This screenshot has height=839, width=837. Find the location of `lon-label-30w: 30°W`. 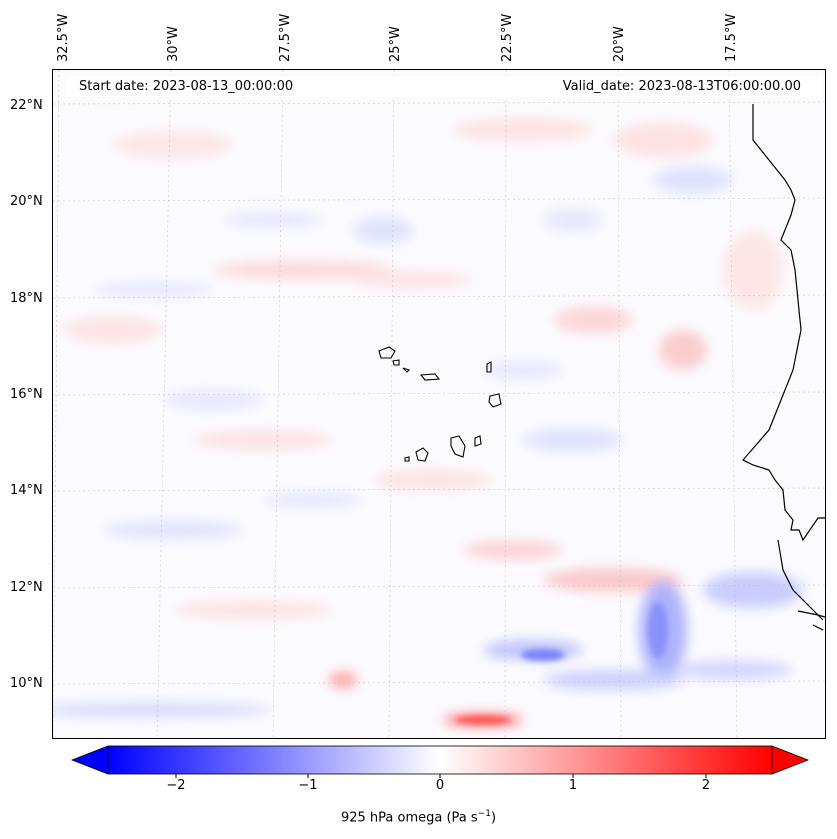

lon-label-30w: 30°W is located at coordinates (173, 44).